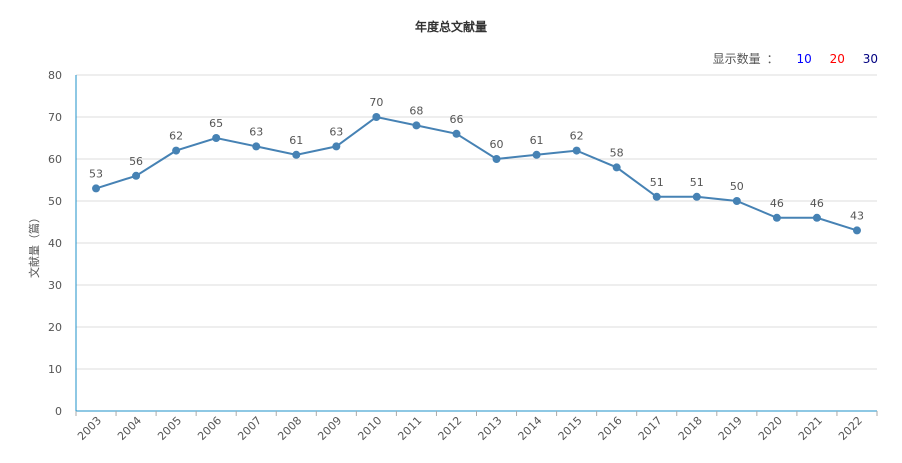  What do you see at coordinates (456, 119) in the screenshot?
I see `data-label: 66` at bounding box center [456, 119].